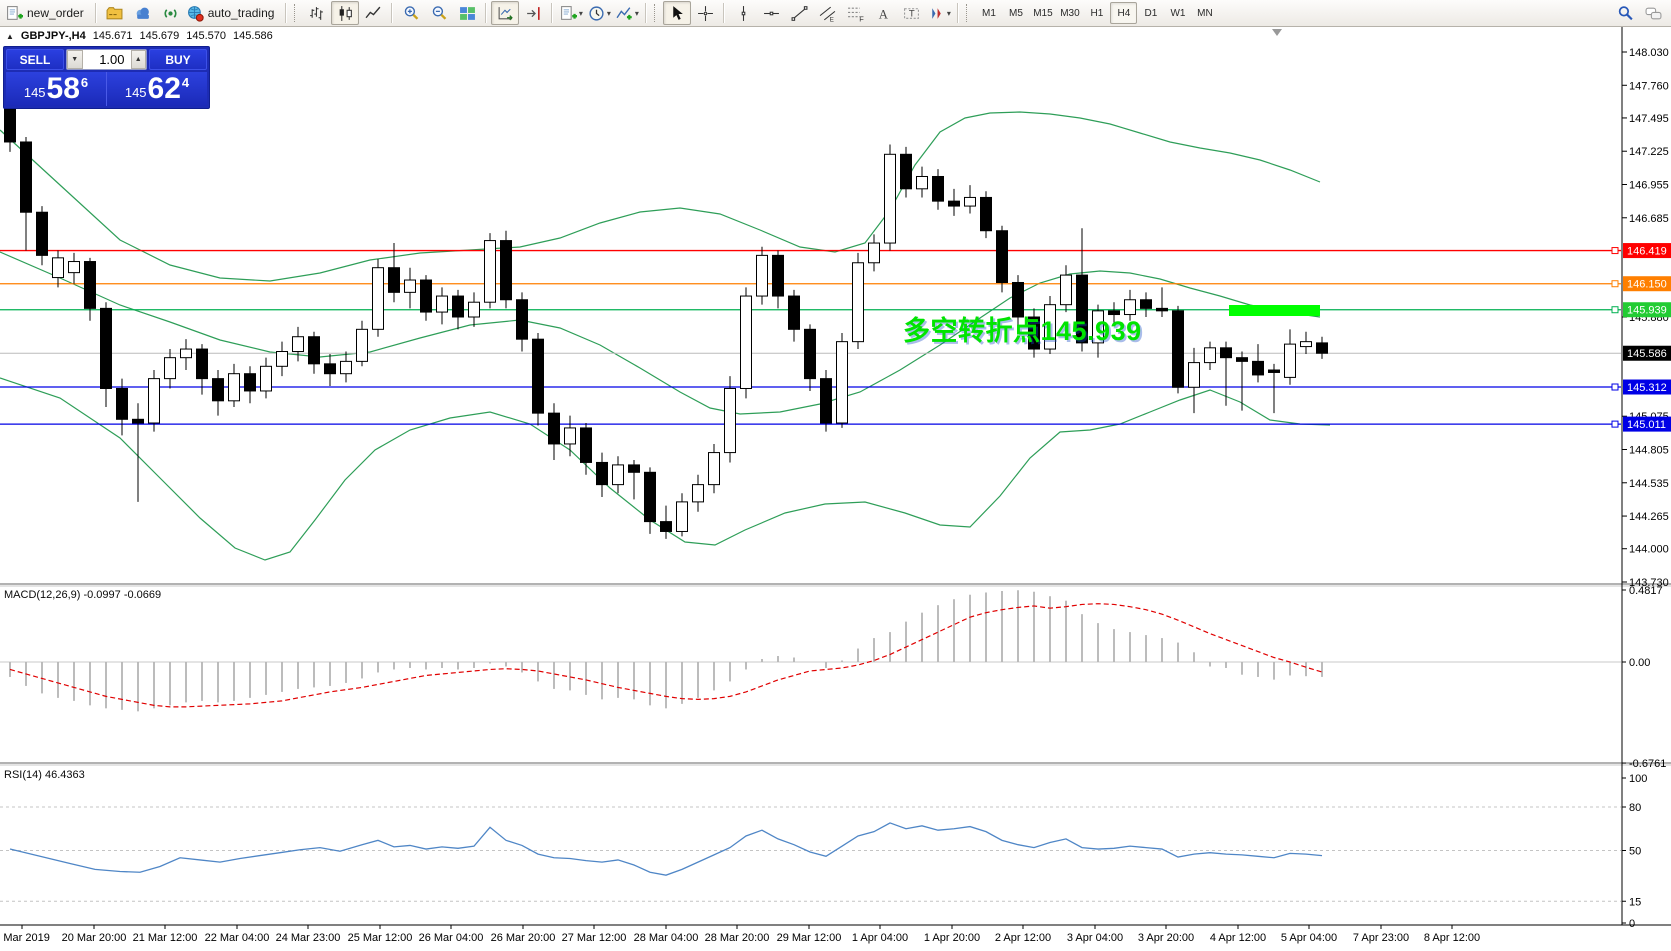  Describe the element at coordinates (505, 13) in the screenshot. I see `auto-scroll-button` at that location.